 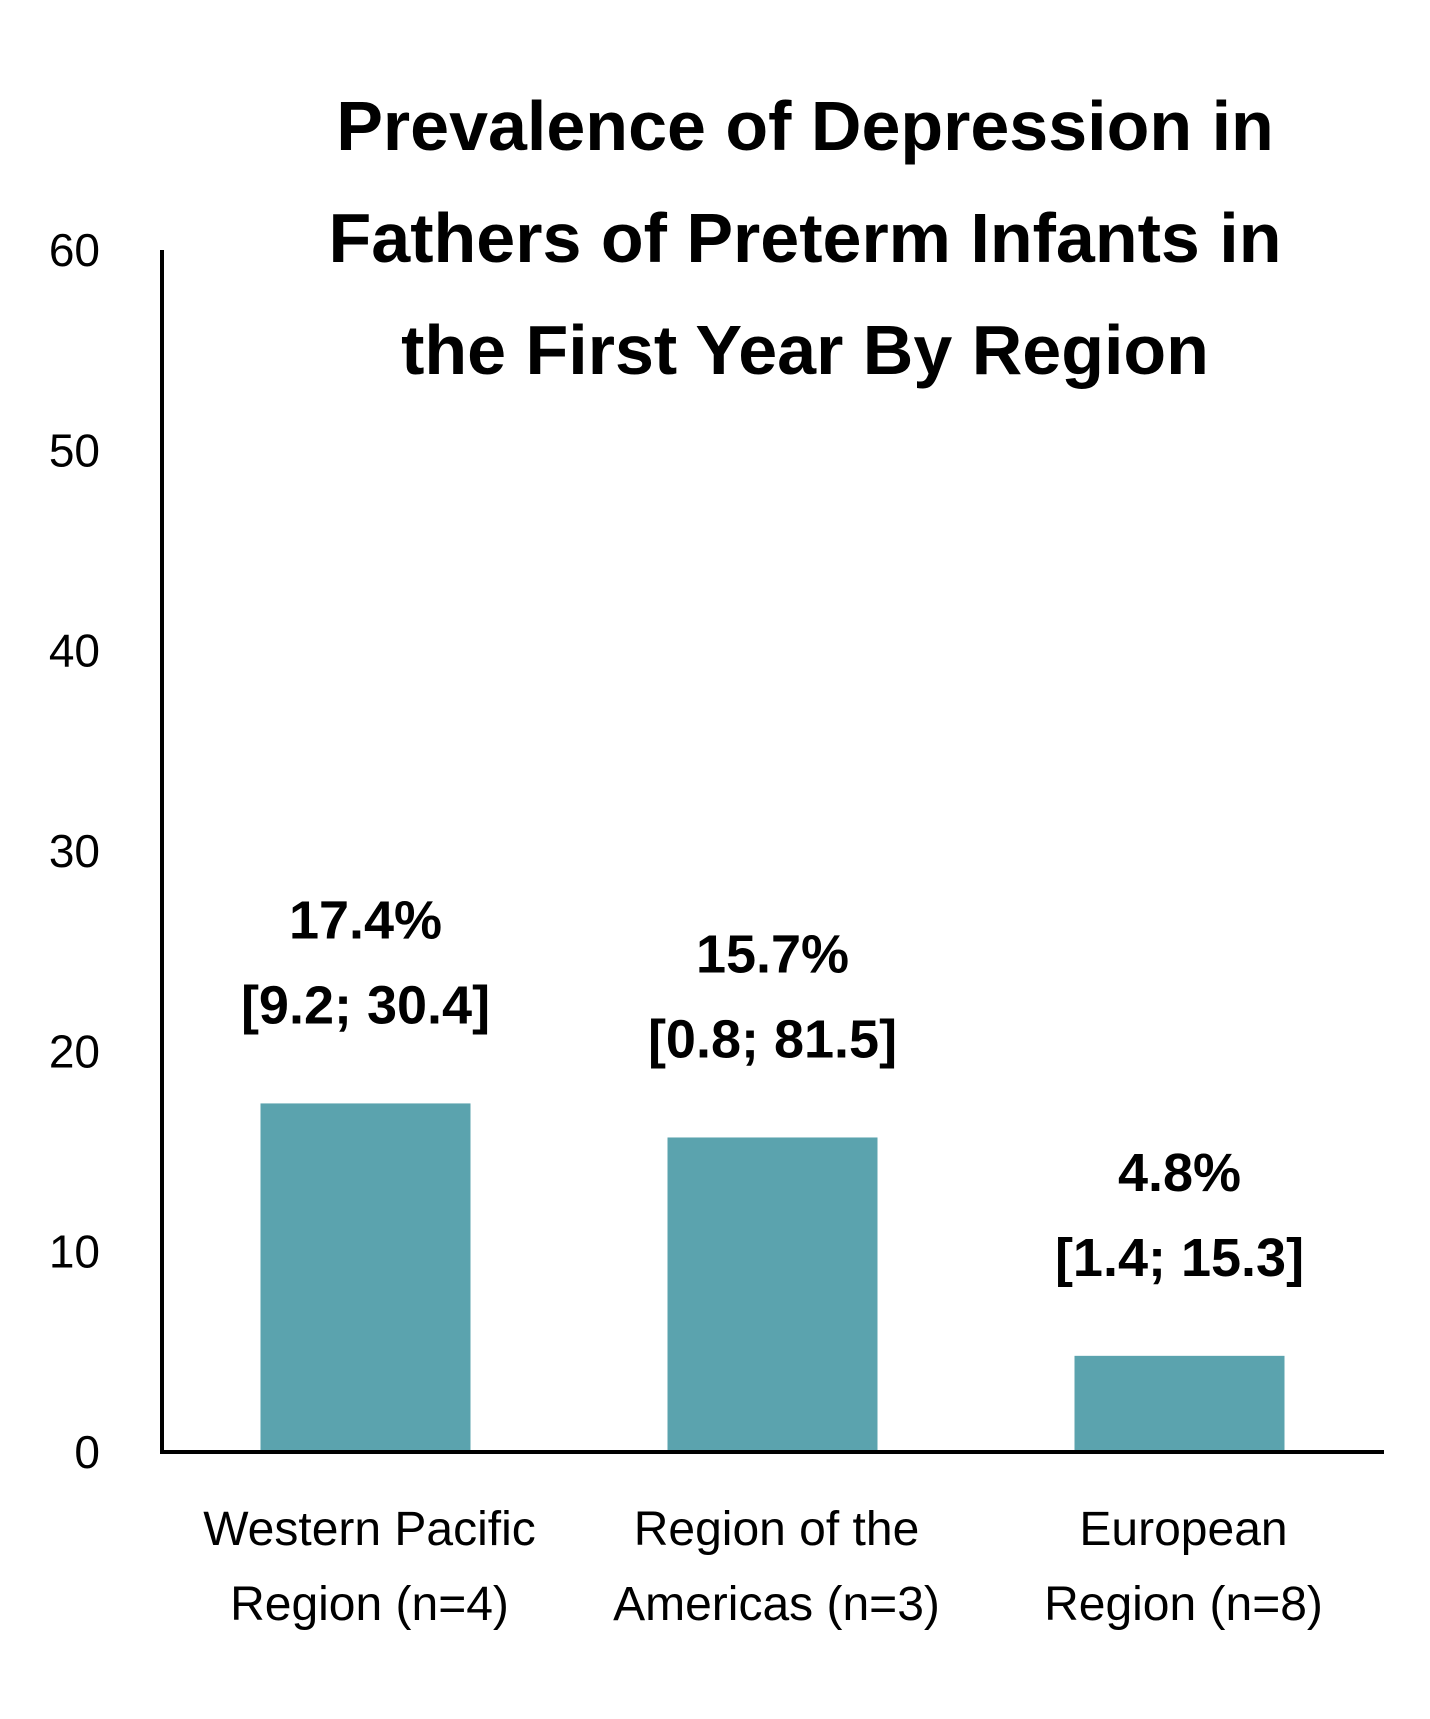 What do you see at coordinates (369, 1604) in the screenshot?
I see `x-category-label: Region (n=4)` at bounding box center [369, 1604].